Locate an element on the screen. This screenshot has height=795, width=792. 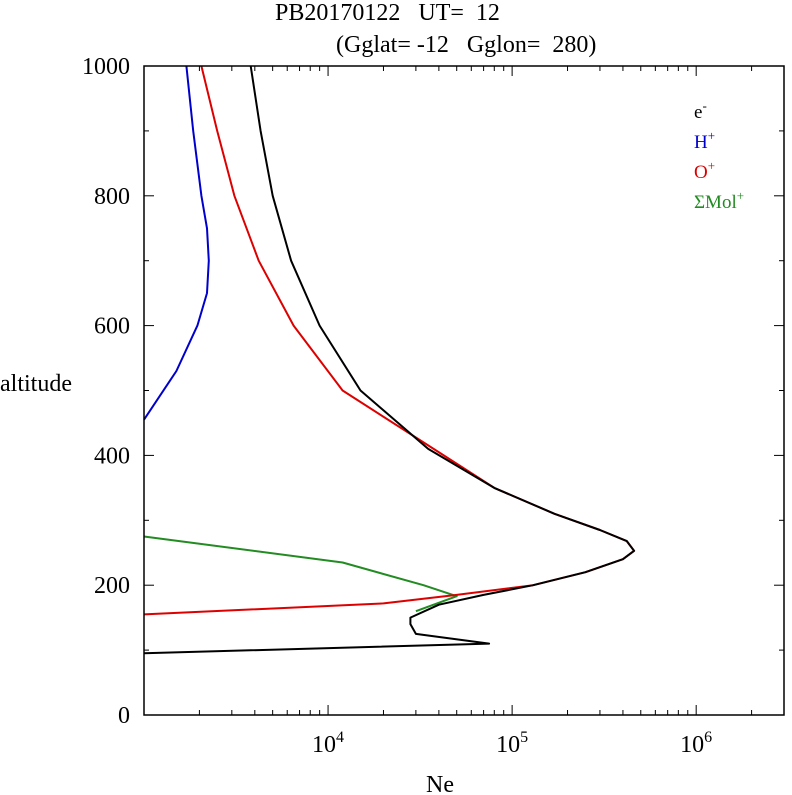
y-axis-label: altitude is located at coordinates (36, 384).